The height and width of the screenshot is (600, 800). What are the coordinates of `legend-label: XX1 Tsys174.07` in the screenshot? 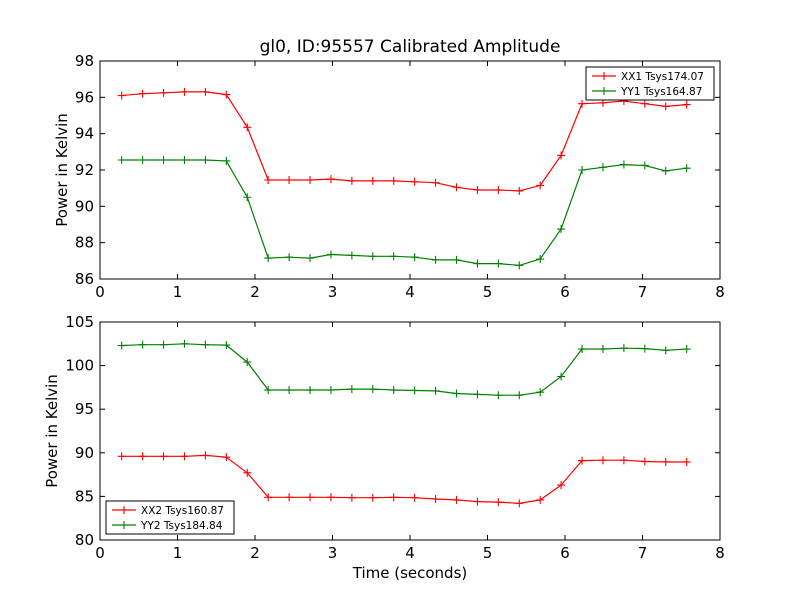 It's located at (662, 77).